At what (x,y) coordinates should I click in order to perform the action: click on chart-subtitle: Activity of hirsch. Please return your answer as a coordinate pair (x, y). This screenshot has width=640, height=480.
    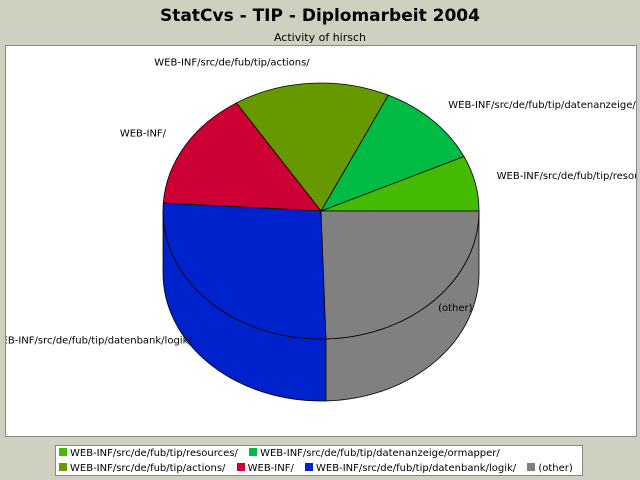
    Looking at the image, I should click on (320, 37).